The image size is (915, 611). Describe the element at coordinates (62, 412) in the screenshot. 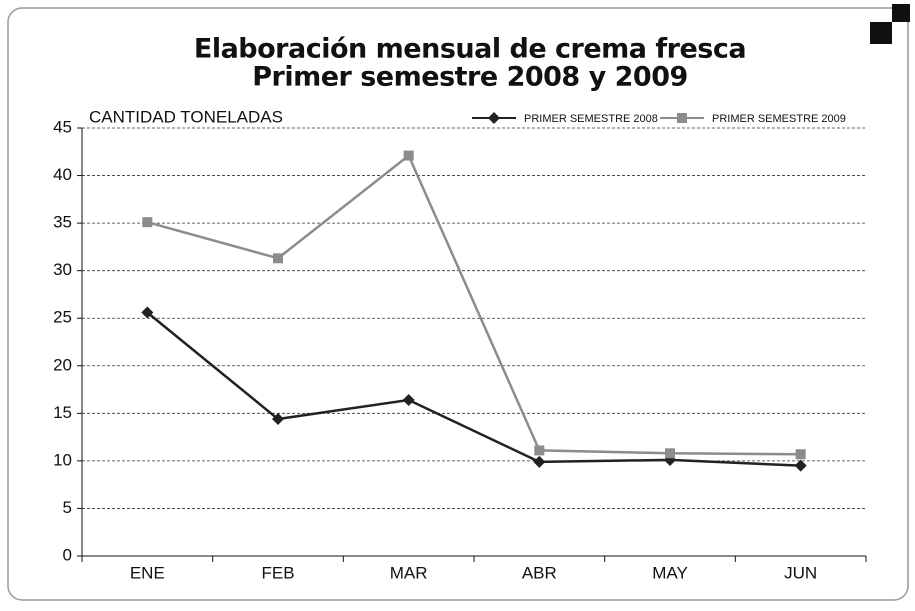

I see `y-tick-label: 15` at that location.